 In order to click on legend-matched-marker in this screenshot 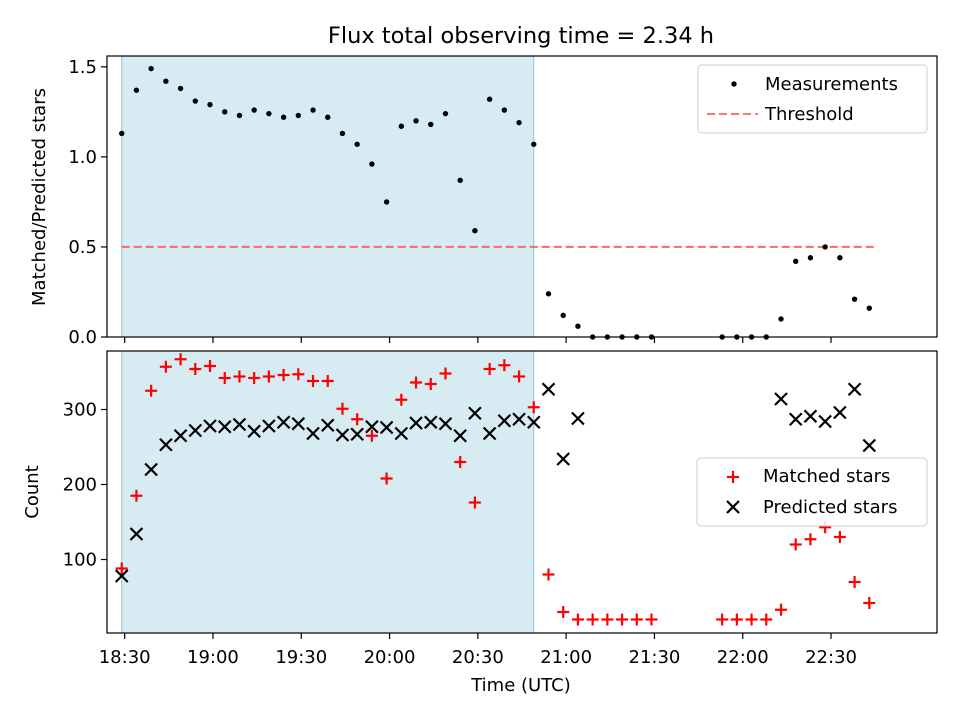, I will do `click(733, 477)`.